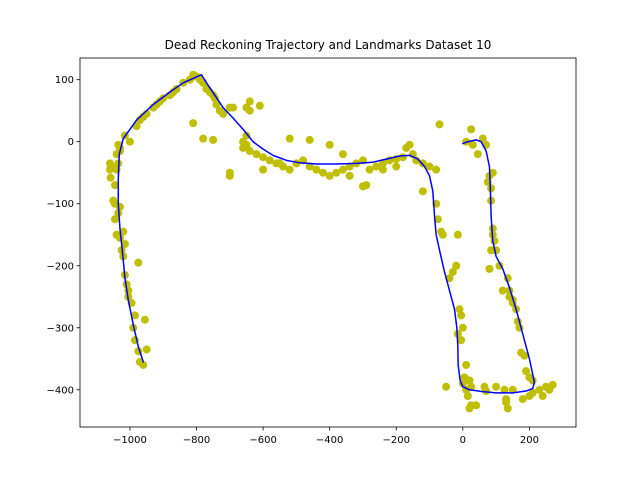 This screenshot has height=480, width=640. I want to click on x-tick-label: −1000, so click(130, 440).